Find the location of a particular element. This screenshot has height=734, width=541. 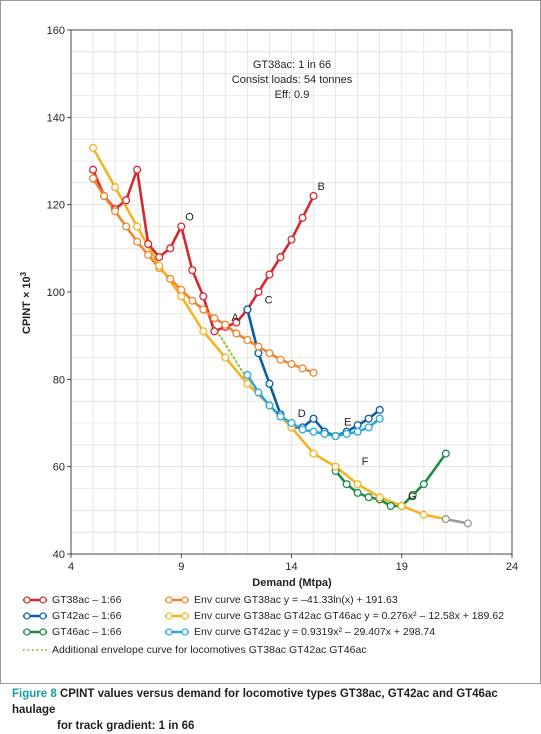

x-tick-label: 14 is located at coordinates (291, 567).